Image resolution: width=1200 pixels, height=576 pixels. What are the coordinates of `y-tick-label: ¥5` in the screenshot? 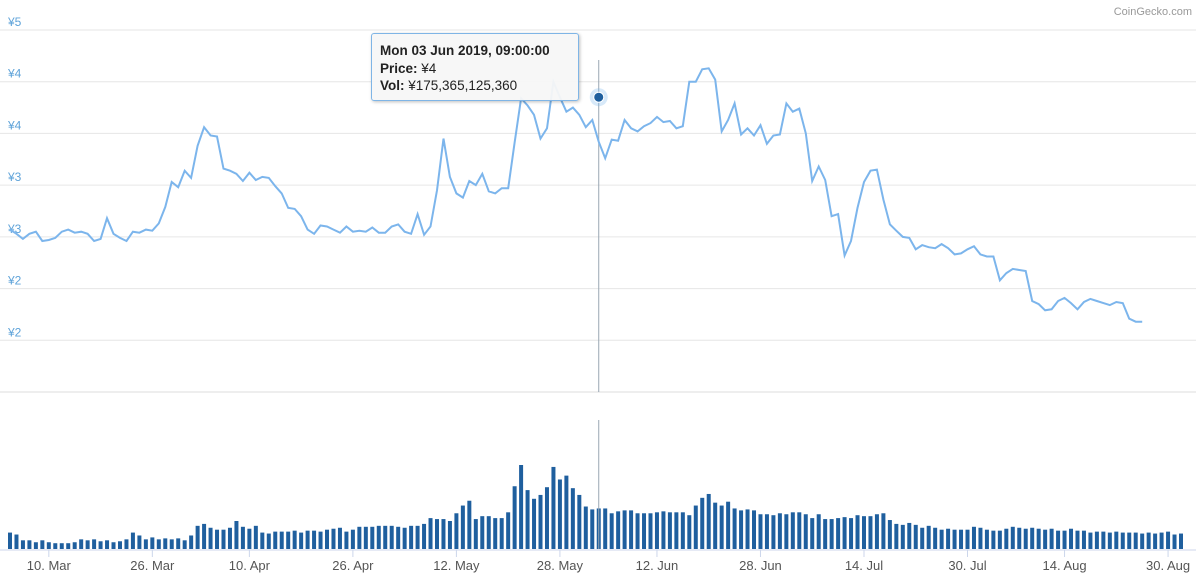 It's located at (14, 22).